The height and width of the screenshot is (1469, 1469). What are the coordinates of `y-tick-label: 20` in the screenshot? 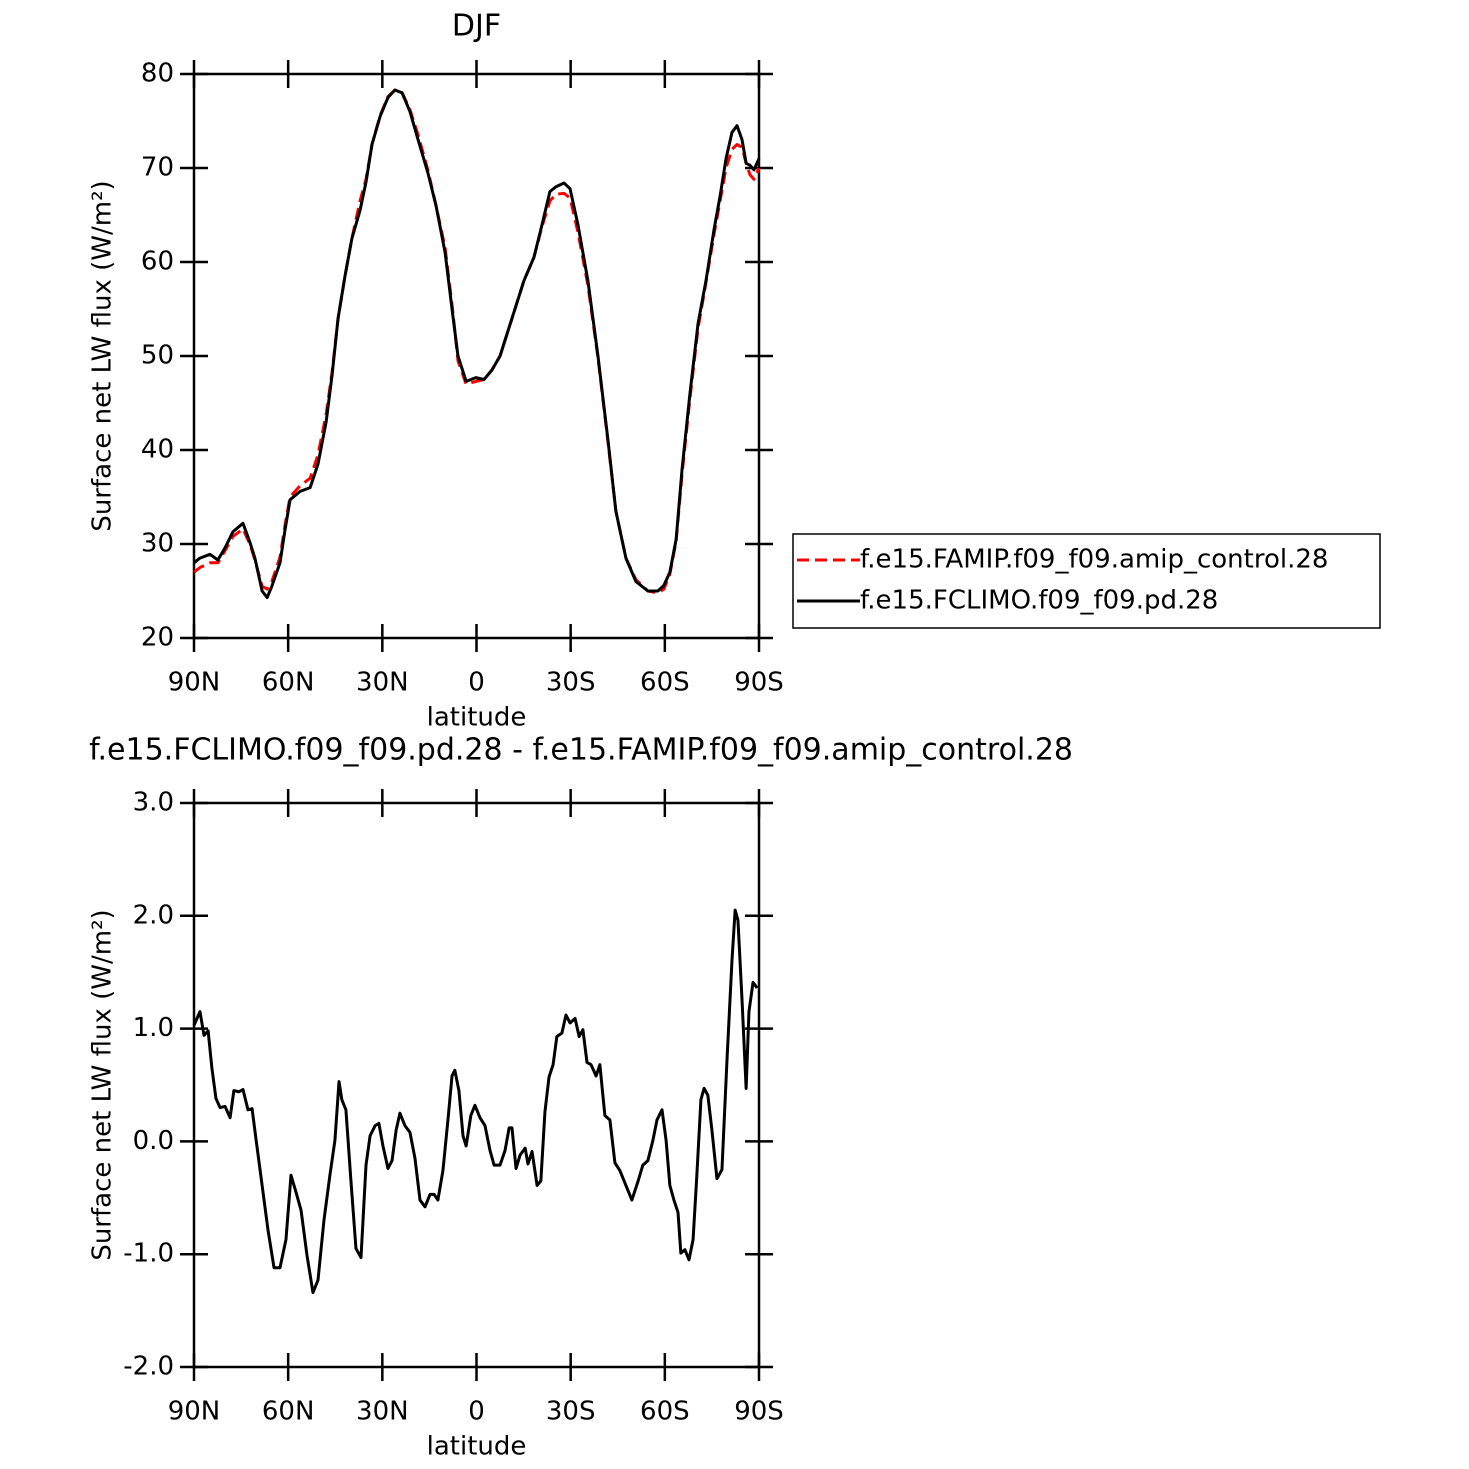 It's located at (157, 638).